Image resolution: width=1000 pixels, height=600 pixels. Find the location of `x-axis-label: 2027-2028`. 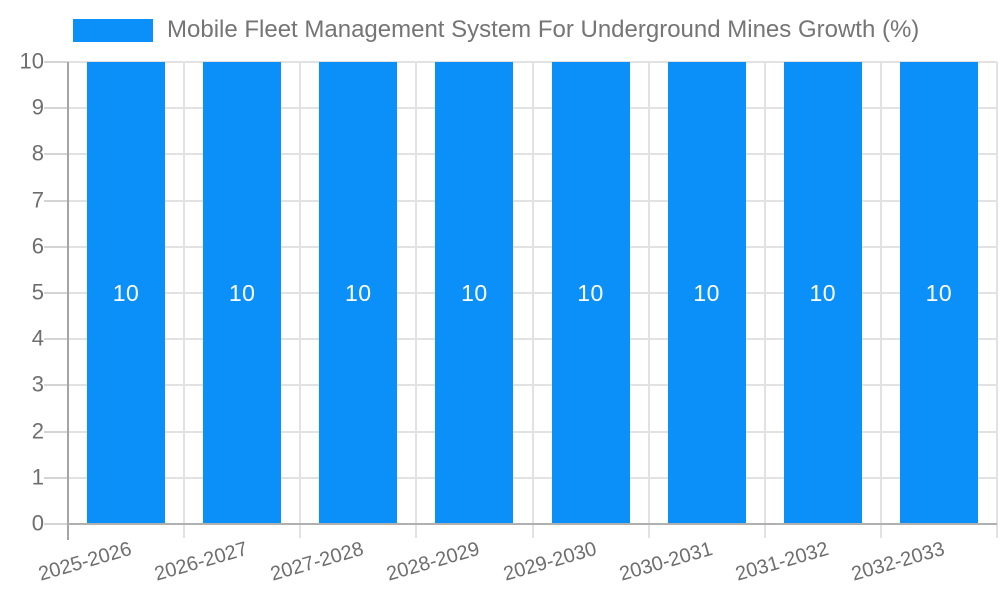

x-axis-label: 2027-2028 is located at coordinates (317, 562).